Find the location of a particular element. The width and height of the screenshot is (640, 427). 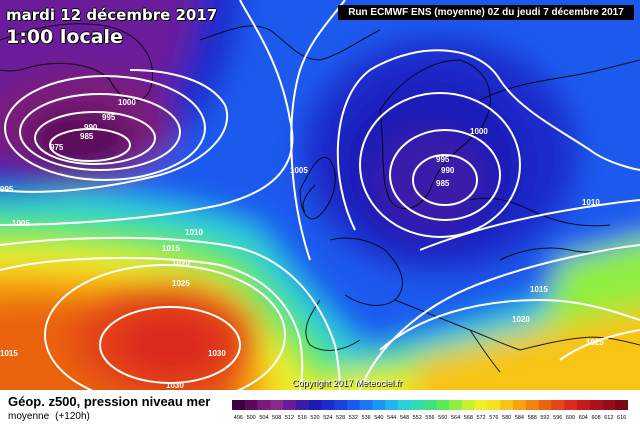

legend-tick-label: 584 is located at coordinates (519, 418).